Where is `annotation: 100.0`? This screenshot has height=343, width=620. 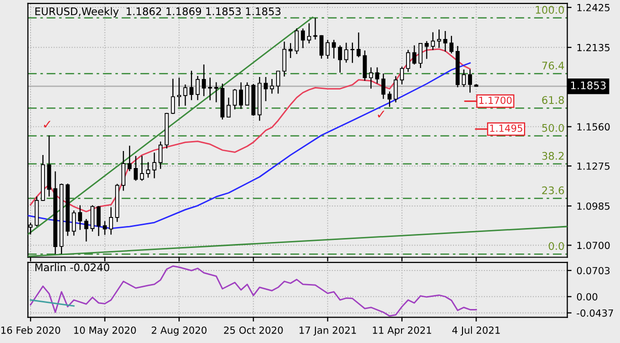 annotation: 100.0 is located at coordinates (550, 10).